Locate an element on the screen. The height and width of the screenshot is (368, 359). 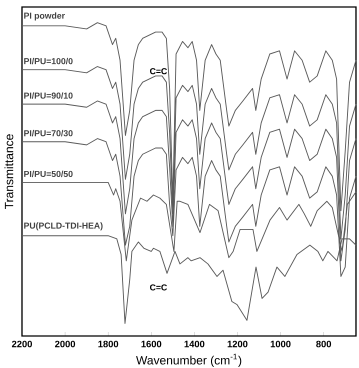
series-label: PI/PU=100/0 is located at coordinates (48, 61).